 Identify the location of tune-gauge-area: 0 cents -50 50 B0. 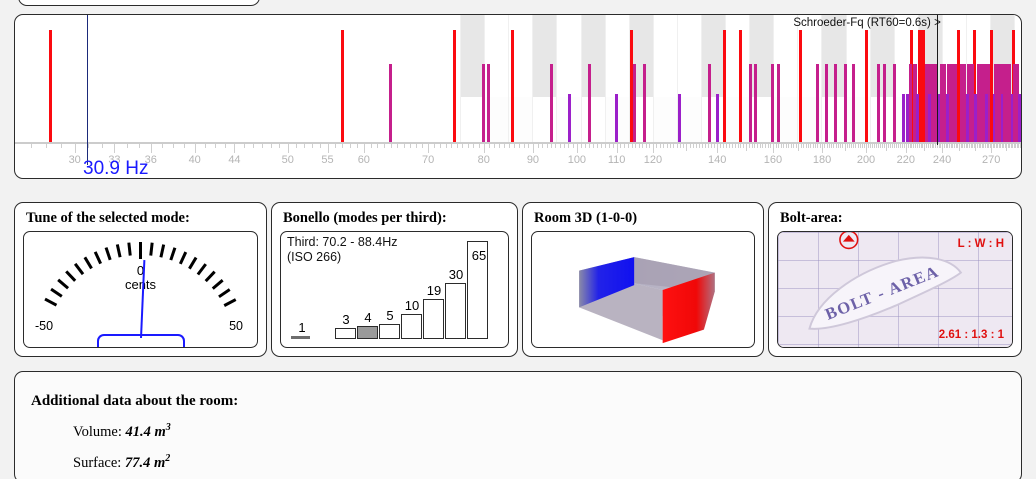
(140, 289).